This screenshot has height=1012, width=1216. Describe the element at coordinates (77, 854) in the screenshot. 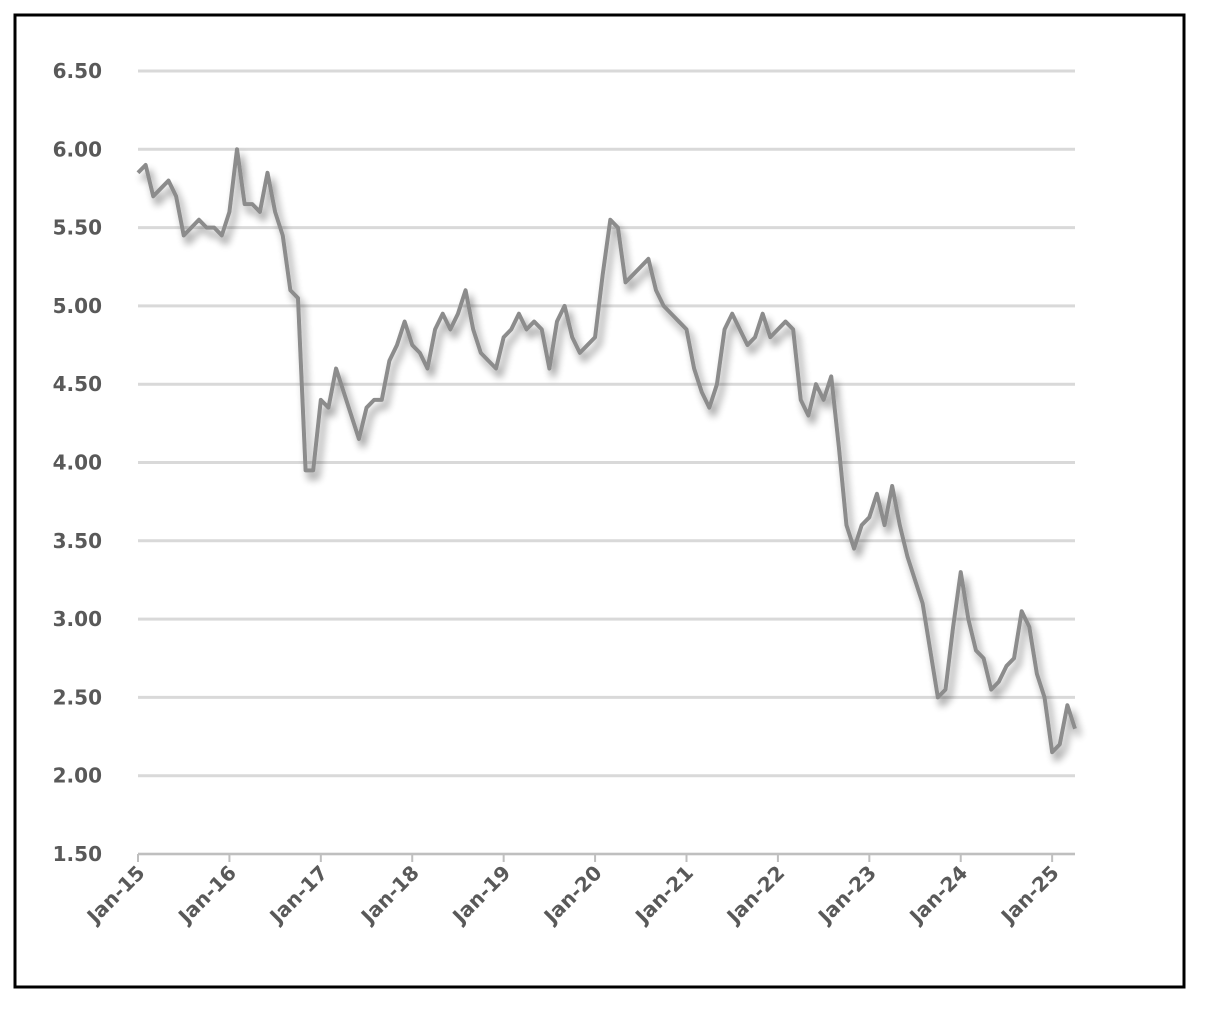

I see `y-tick-label: 1.50` at that location.